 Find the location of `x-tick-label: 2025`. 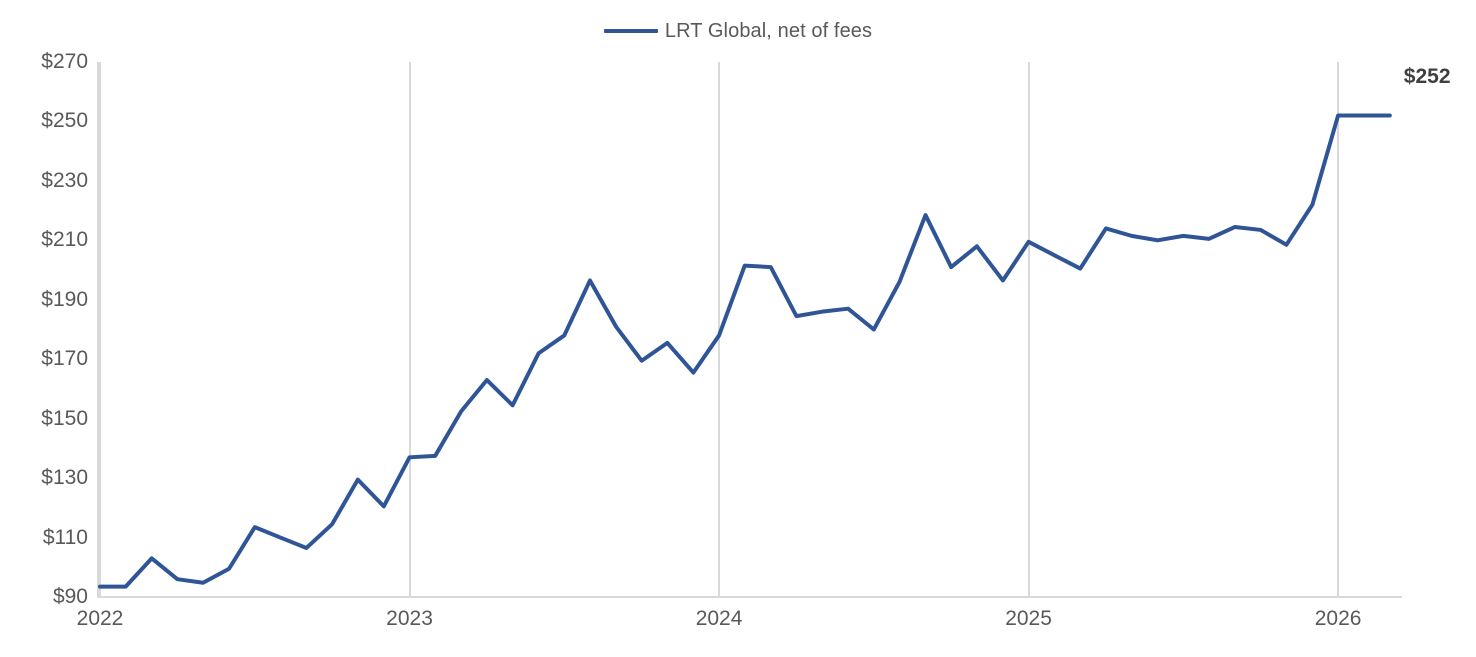

x-tick-label: 2025 is located at coordinates (1028, 618).